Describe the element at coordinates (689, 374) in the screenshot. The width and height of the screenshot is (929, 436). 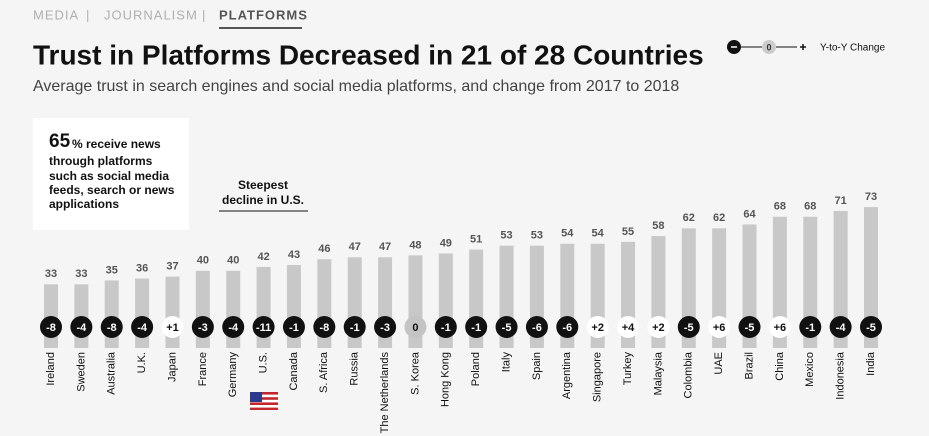
I see `x-tick-label: Colombia` at that location.